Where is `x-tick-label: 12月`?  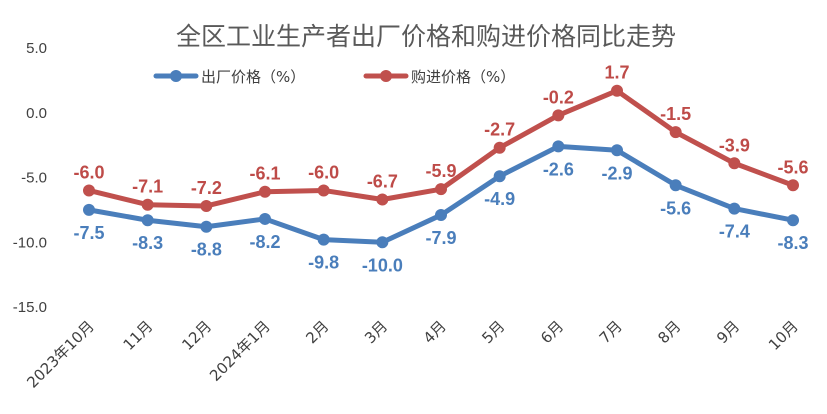 x-tick-label: 12月 is located at coordinates (196, 335).